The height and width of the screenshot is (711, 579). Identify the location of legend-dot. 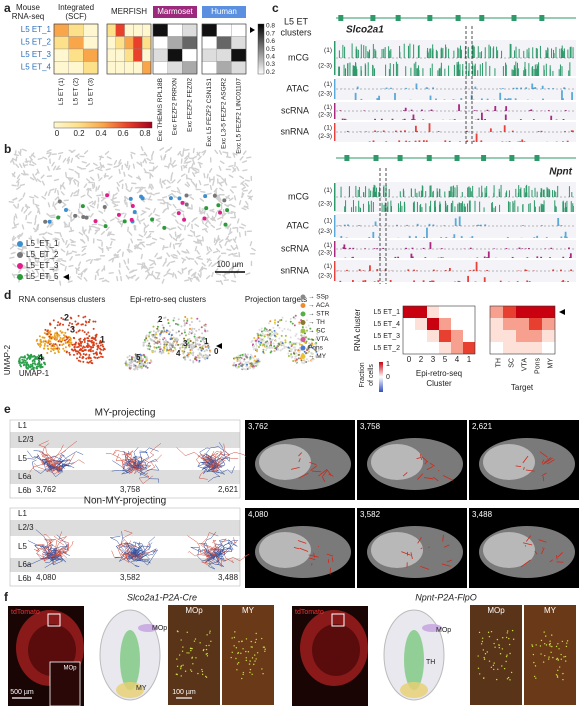
(303, 339).